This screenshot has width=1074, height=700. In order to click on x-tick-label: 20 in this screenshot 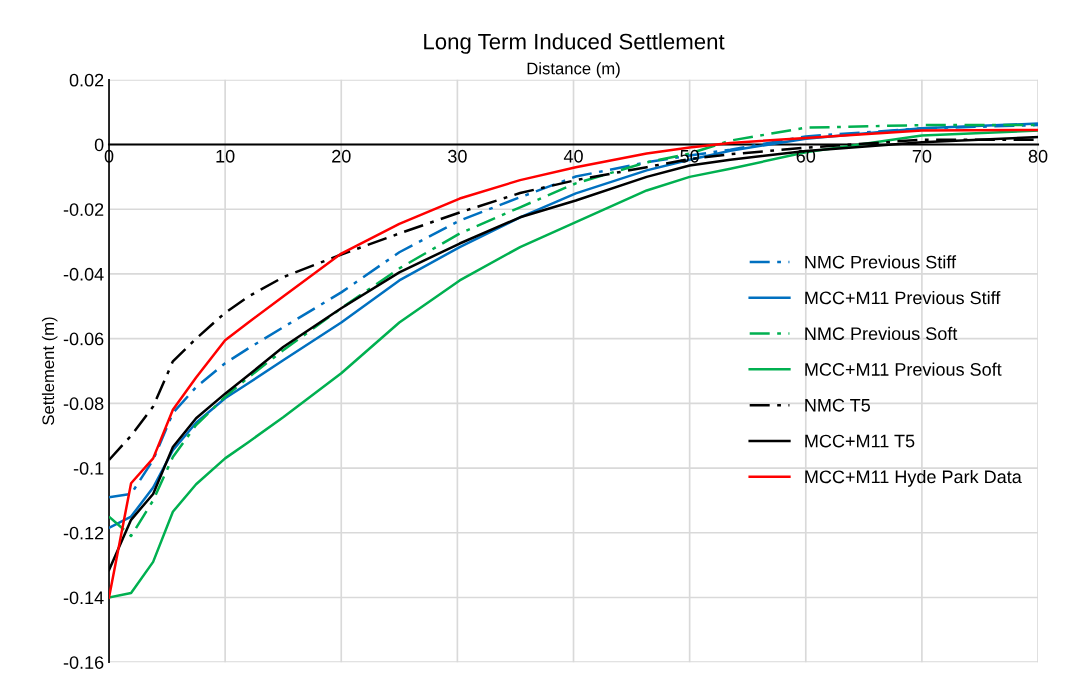, I will do `click(341, 156)`.